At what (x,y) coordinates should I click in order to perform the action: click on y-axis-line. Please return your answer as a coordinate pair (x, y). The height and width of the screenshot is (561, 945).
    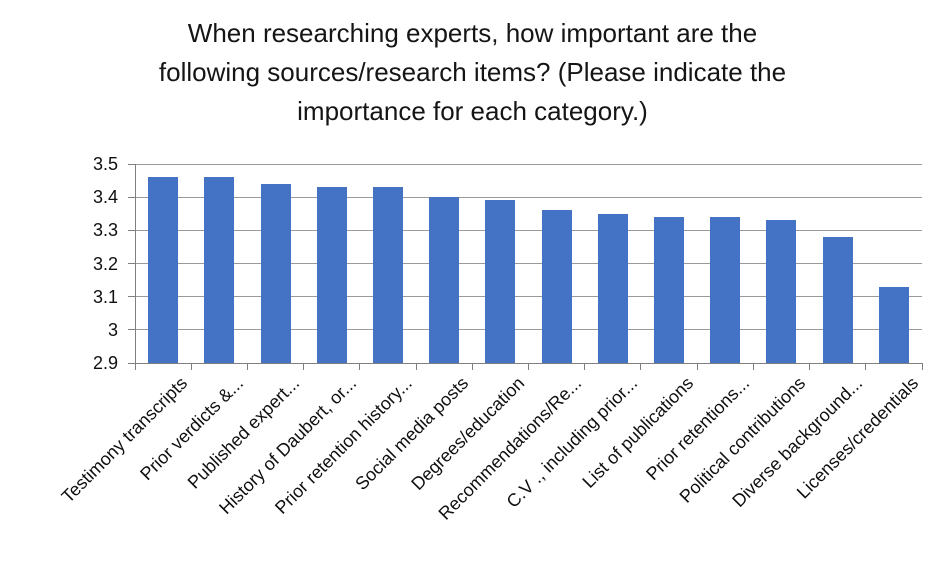
    Looking at the image, I should click on (135, 267).